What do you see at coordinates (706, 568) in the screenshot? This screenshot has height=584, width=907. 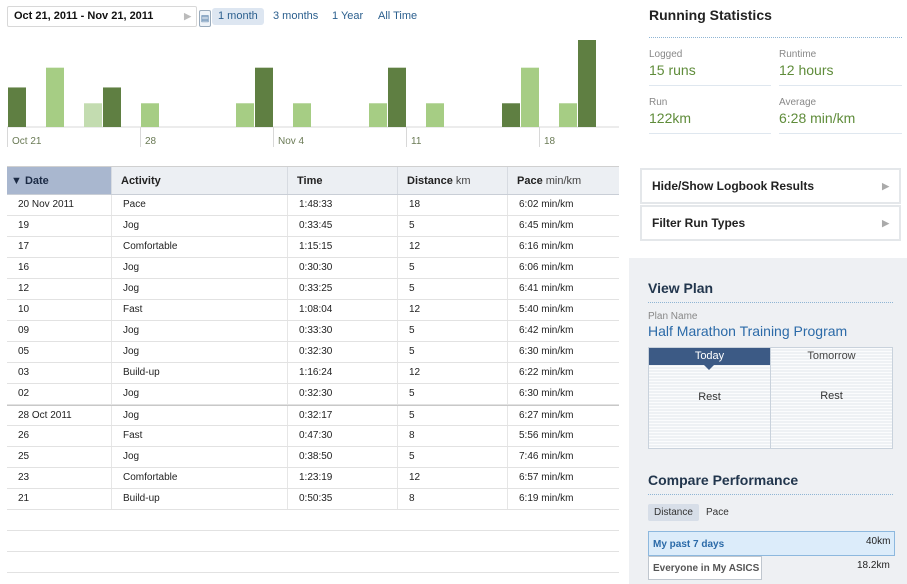 I see `everyone-distance-label: Everyone in My ASICS` at bounding box center [706, 568].